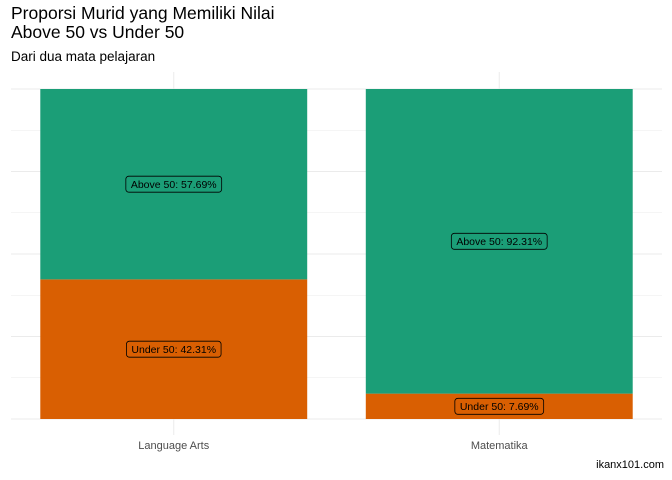 This screenshot has height=480, width=672. I want to click on chart-title-line-2: Above 50 vs Under 50, so click(98, 32).